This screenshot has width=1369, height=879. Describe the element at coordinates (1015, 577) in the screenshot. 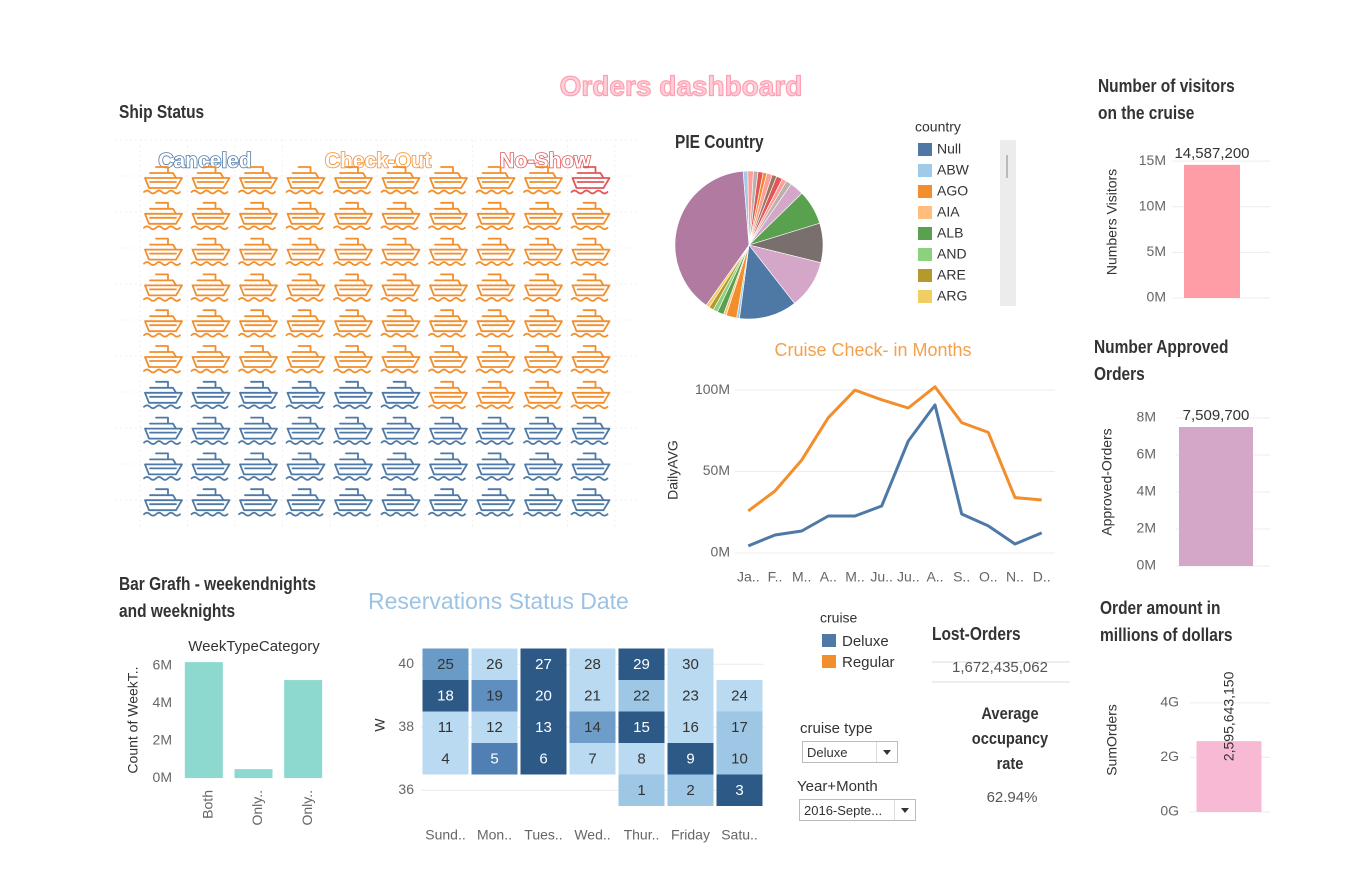

I see `x-tick-label: N..` at that location.